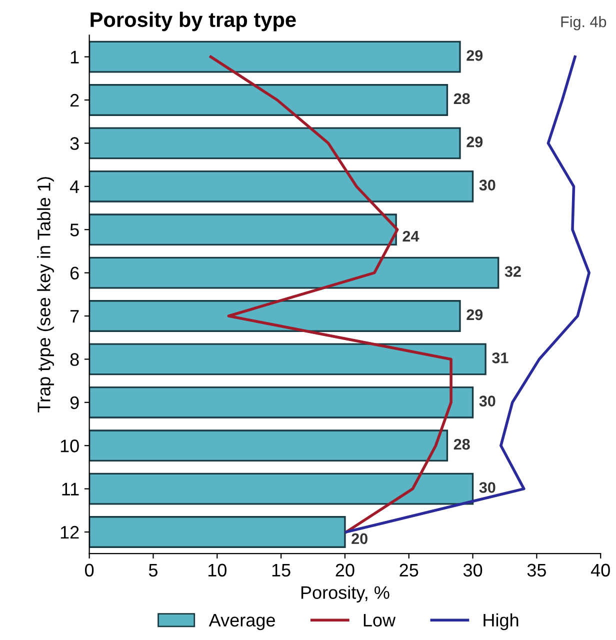 This screenshot has height=640, width=616. I want to click on y-tick-label: 5, so click(74, 230).